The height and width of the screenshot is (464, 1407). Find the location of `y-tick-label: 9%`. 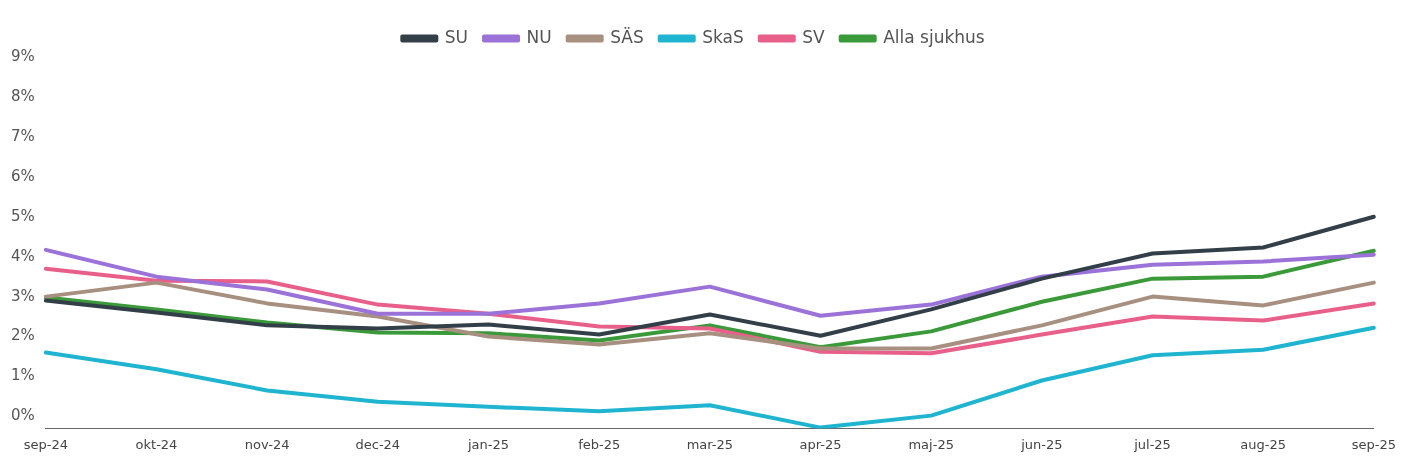

y-tick-label: 9% is located at coordinates (23, 55).